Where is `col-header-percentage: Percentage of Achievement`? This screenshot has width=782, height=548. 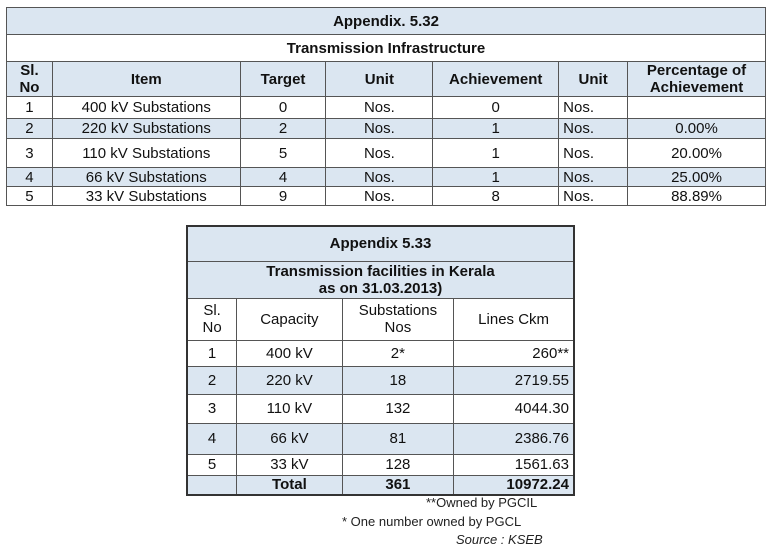
col-header-percentage: Percentage of Achievement is located at coordinates (696, 79).